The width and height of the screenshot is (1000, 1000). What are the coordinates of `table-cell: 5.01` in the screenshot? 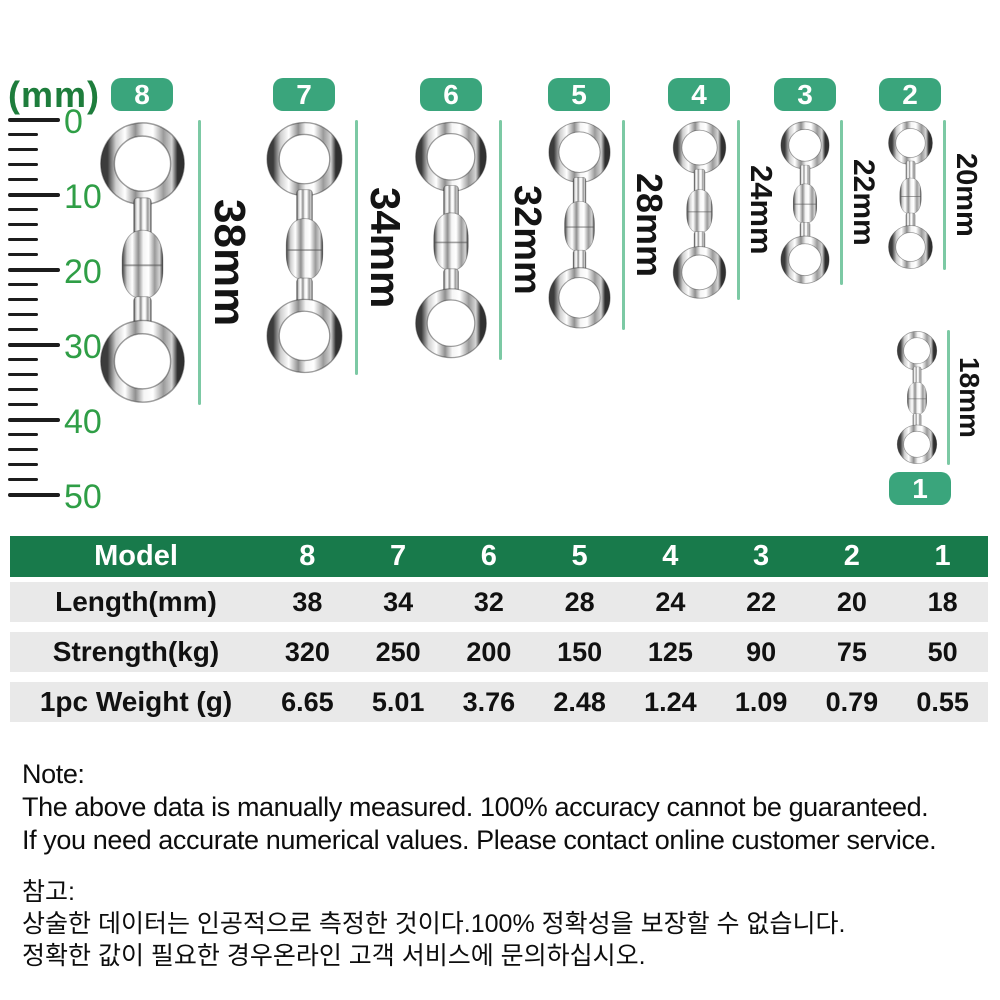 It's located at (398, 701).